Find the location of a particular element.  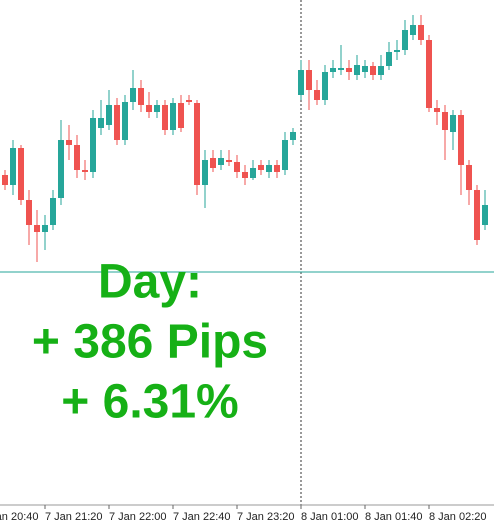

annotation: + 386 Pips is located at coordinates (150, 342).